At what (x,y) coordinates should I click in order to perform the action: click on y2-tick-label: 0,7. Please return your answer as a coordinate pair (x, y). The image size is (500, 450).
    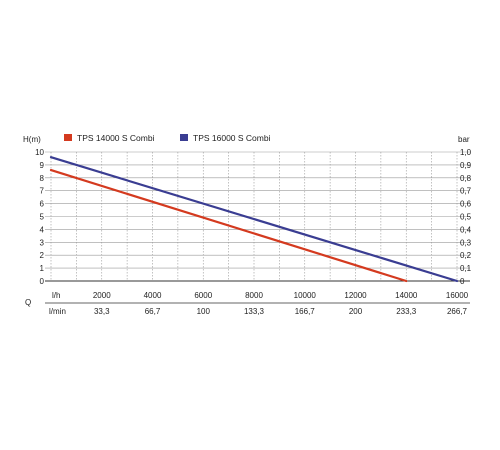
    Looking at the image, I should click on (466, 191).